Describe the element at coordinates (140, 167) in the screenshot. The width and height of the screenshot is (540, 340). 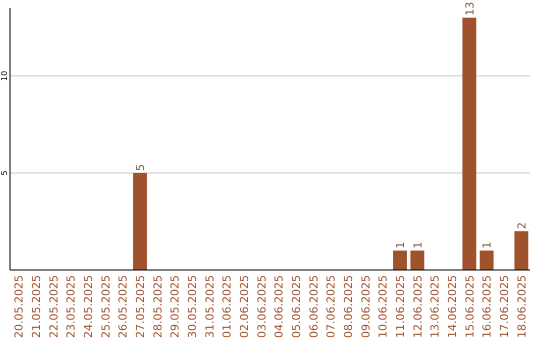
I see `data-label: 5` at that location.